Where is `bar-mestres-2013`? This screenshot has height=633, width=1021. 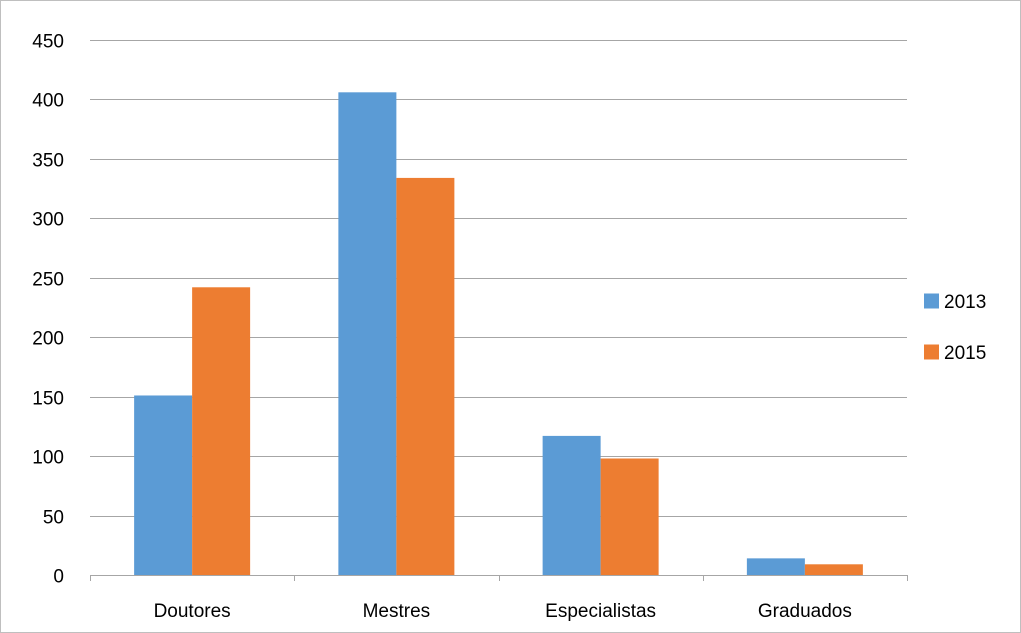 bar-mestres-2013 is located at coordinates (367, 334).